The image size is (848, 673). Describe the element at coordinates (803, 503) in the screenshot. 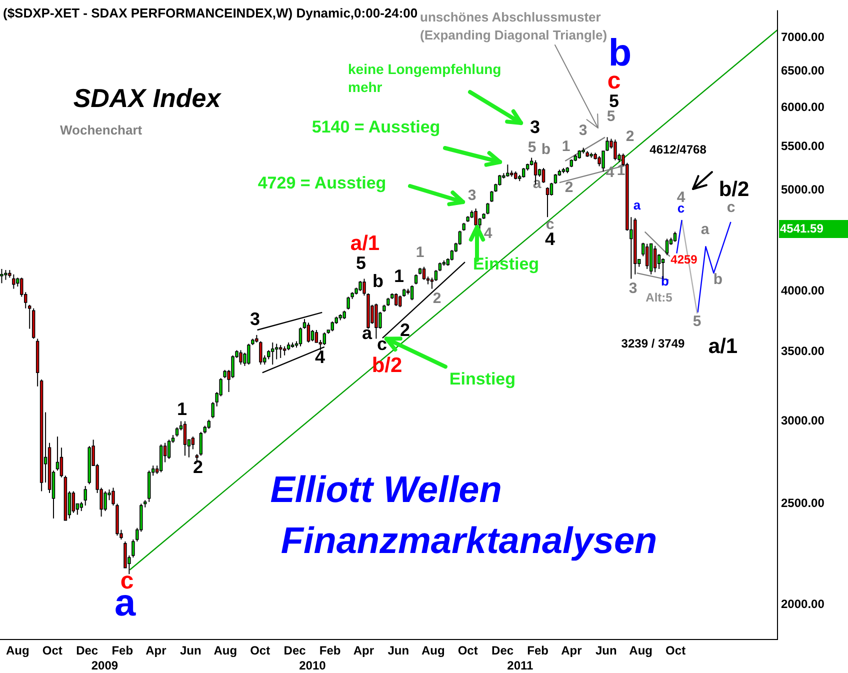

I see `y-tick-label: 2500.00` at that location.